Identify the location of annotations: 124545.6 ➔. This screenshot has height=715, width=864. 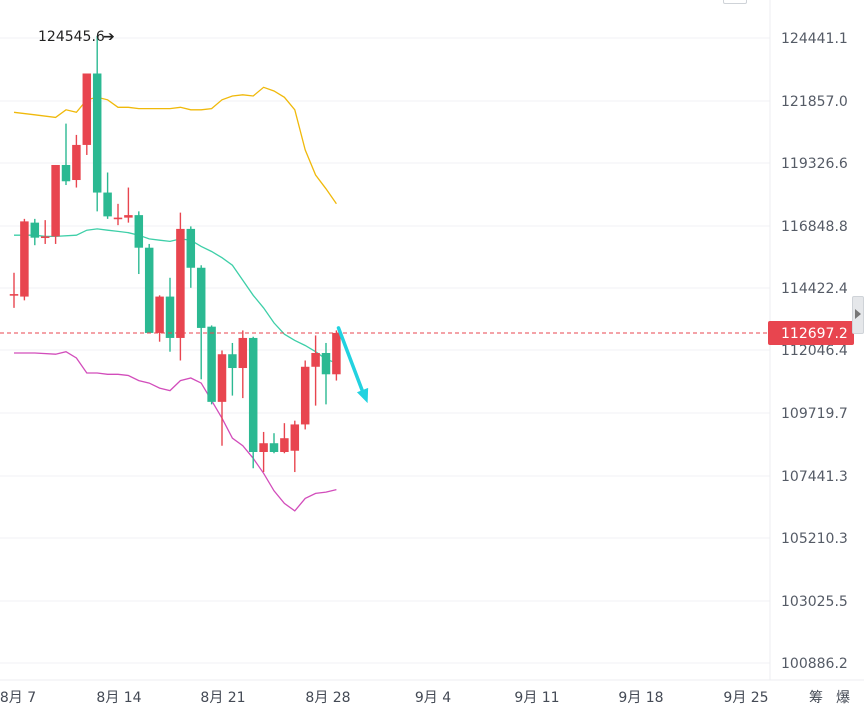
(76, 37).